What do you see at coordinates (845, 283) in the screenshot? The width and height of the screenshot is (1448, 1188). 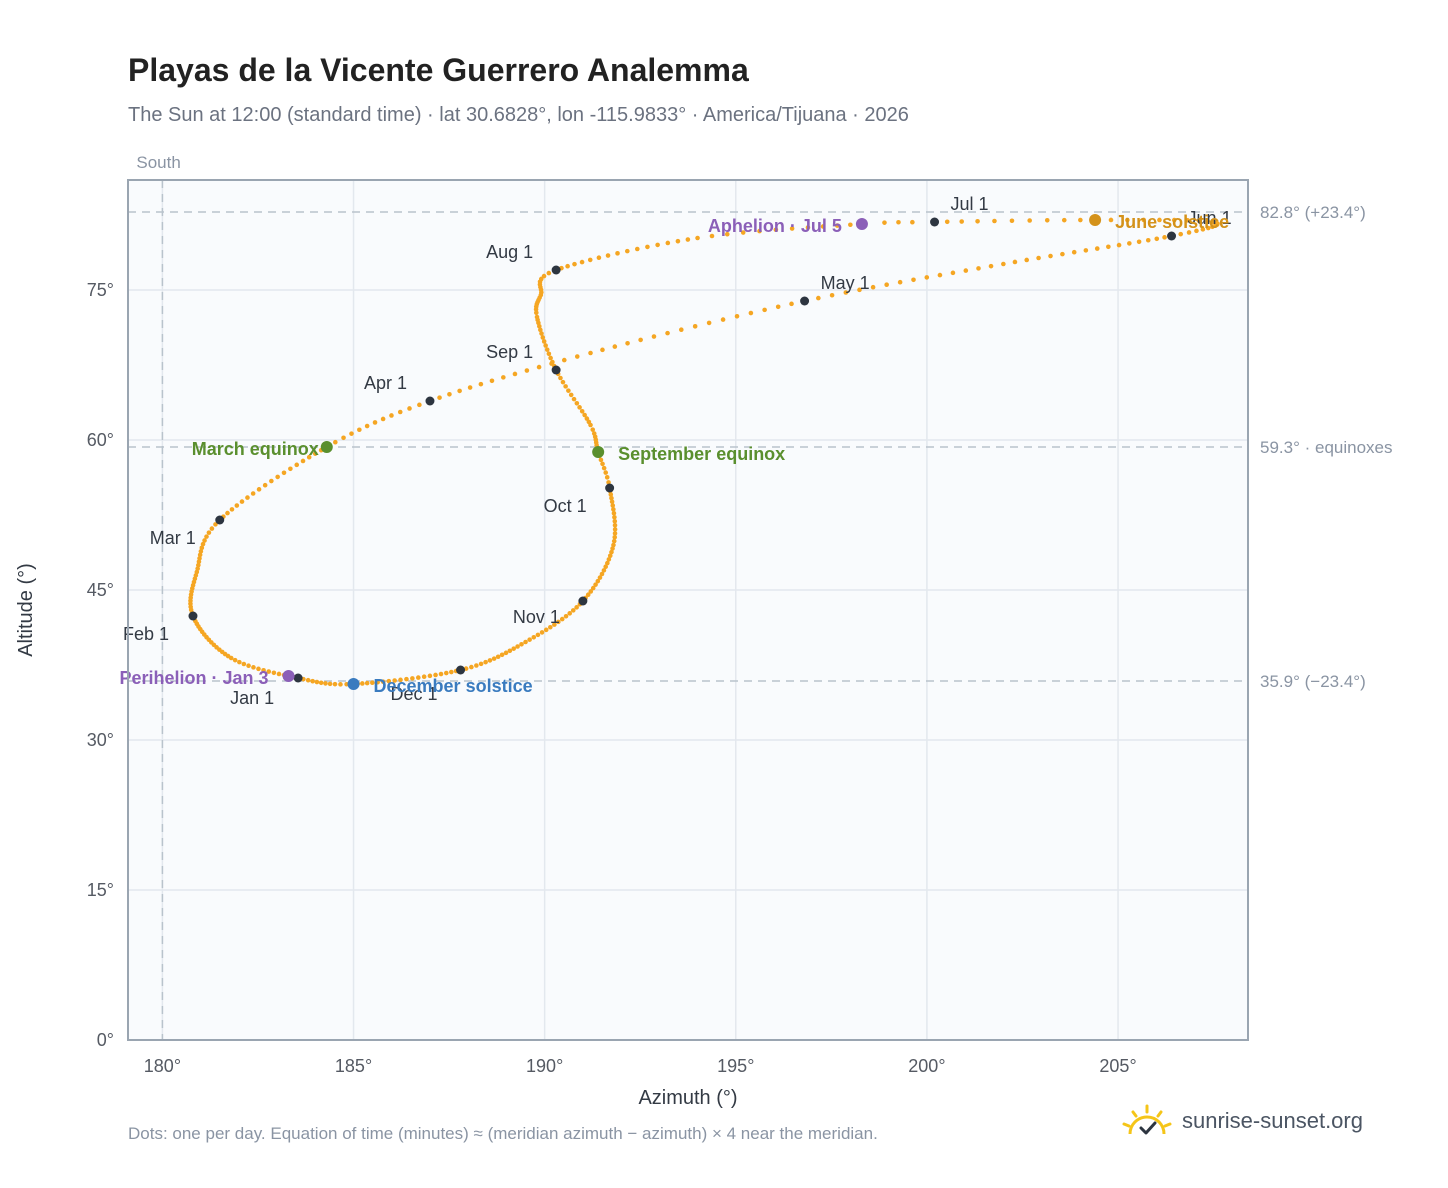 I see `month-label: May 1` at bounding box center [845, 283].